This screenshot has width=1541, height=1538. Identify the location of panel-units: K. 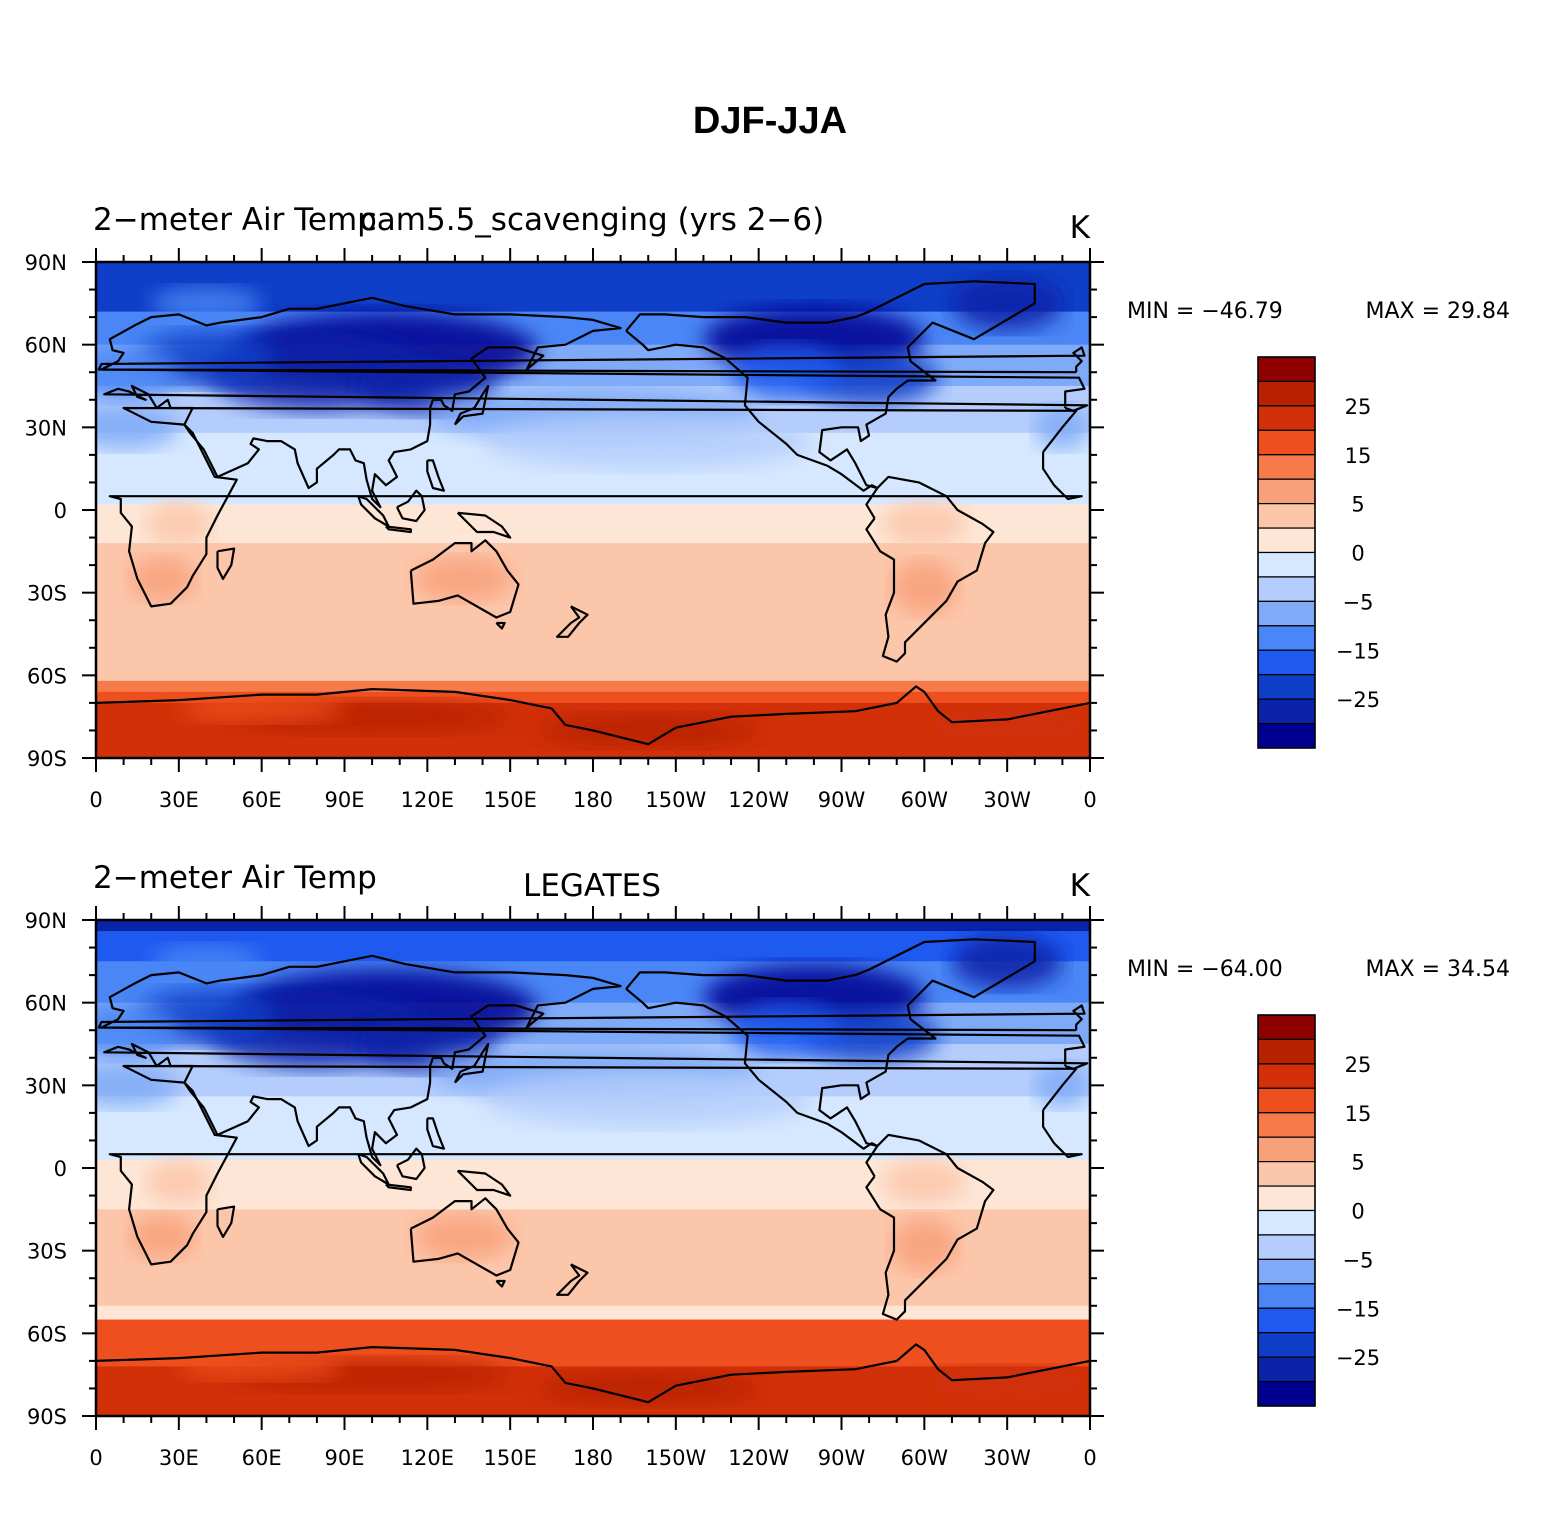
(1080, 228).